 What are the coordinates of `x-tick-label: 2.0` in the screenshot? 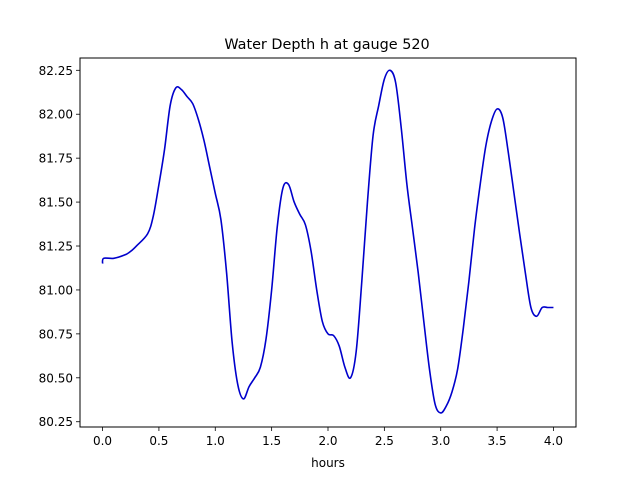 It's located at (327, 441).